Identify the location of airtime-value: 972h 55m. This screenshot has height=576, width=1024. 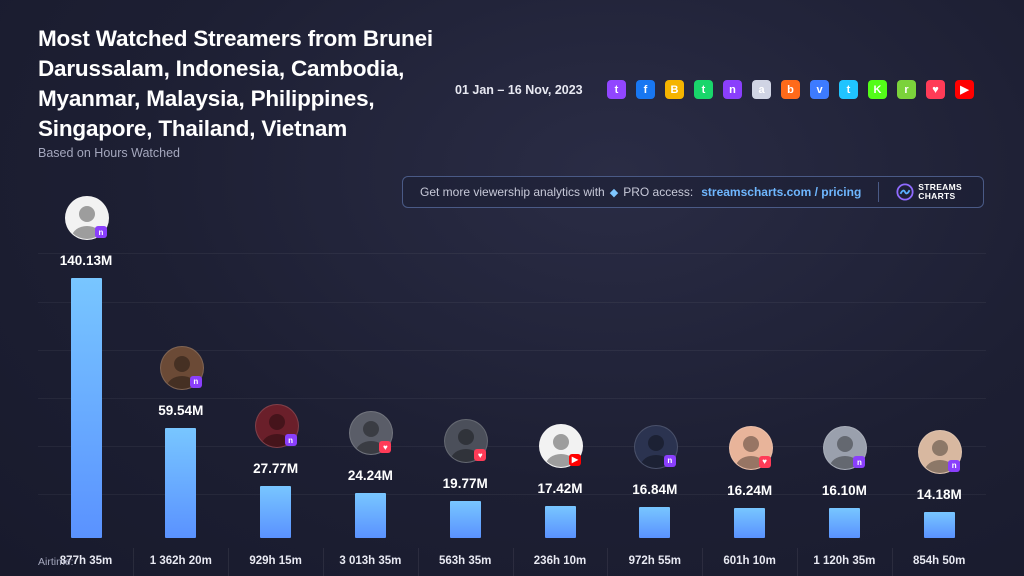
(655, 561).